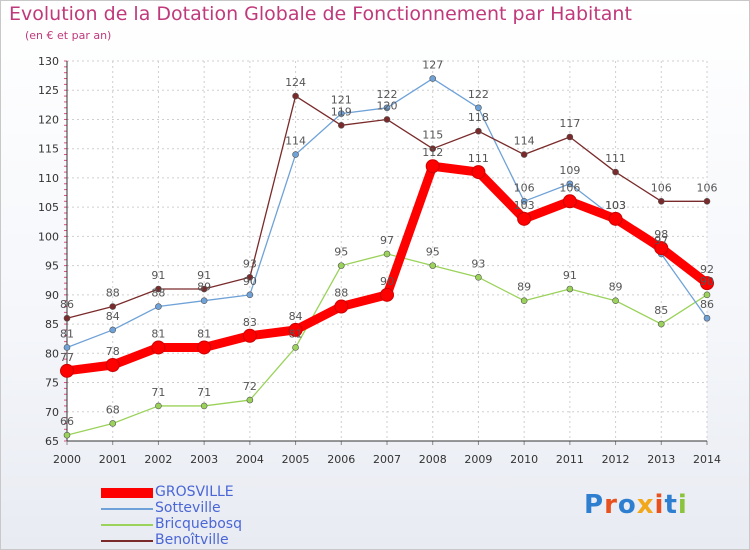 Image resolution: width=750 pixels, height=550 pixels. I want to click on logo-letter: P, so click(594, 505).